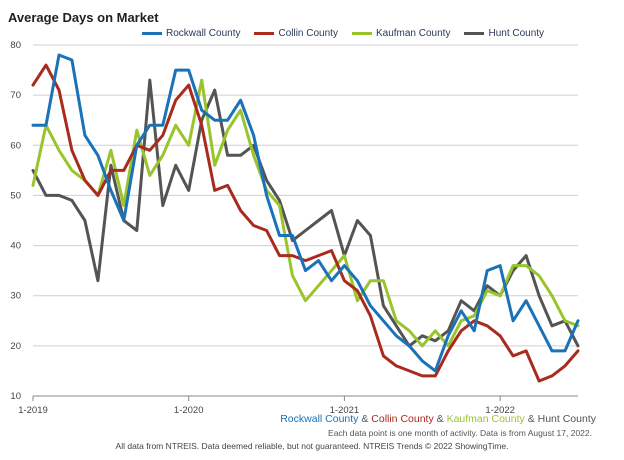 Image resolution: width=624 pixels, height=460 pixels. Describe the element at coordinates (413, 33) in the screenshot. I see `legend-label: Kaufman County` at that location.